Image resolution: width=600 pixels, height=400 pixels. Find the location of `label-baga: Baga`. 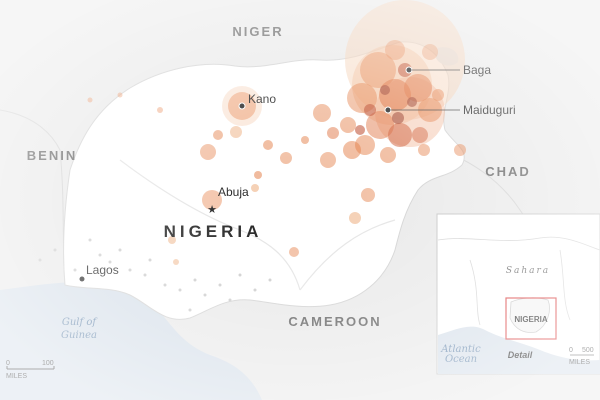

label-baga: Baga is located at coordinates (477, 70).